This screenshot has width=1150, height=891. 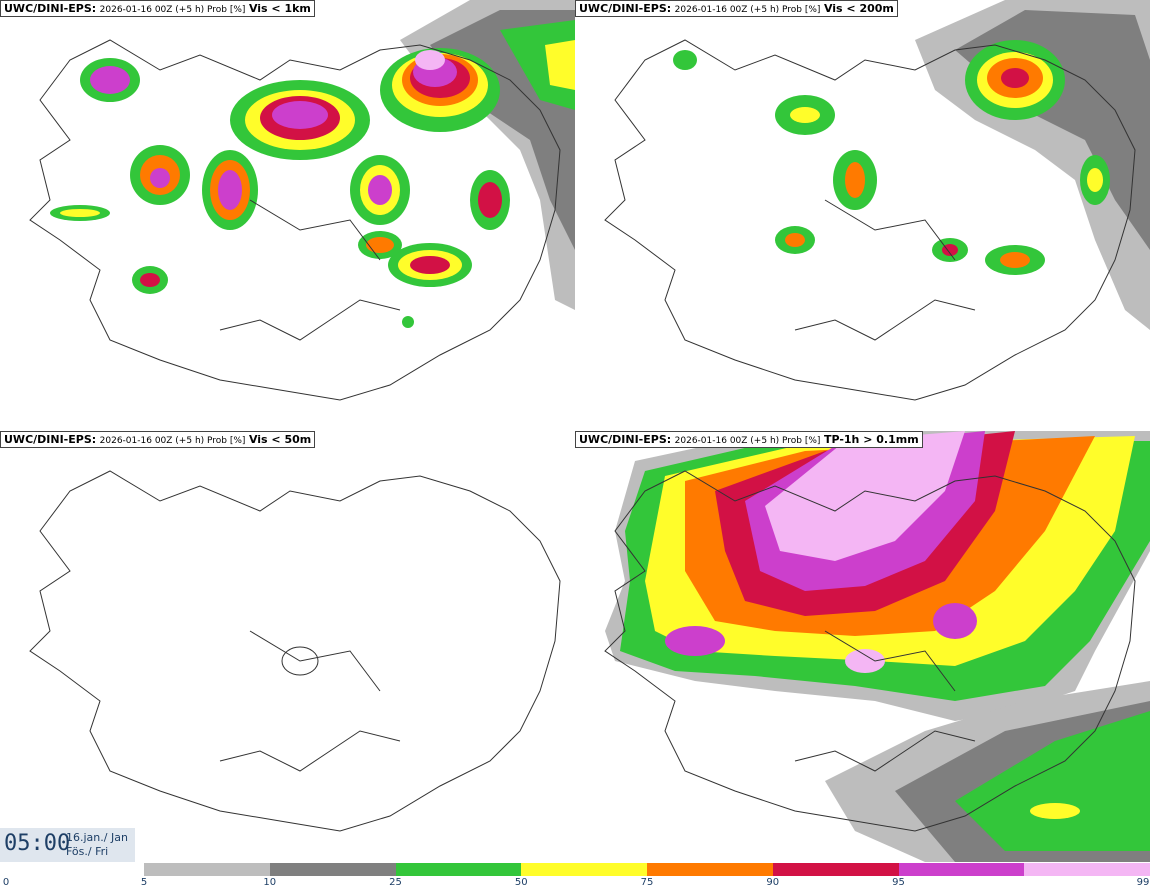 I want to click on valid-weekday: Fös./ Fri, so click(x=87, y=851).